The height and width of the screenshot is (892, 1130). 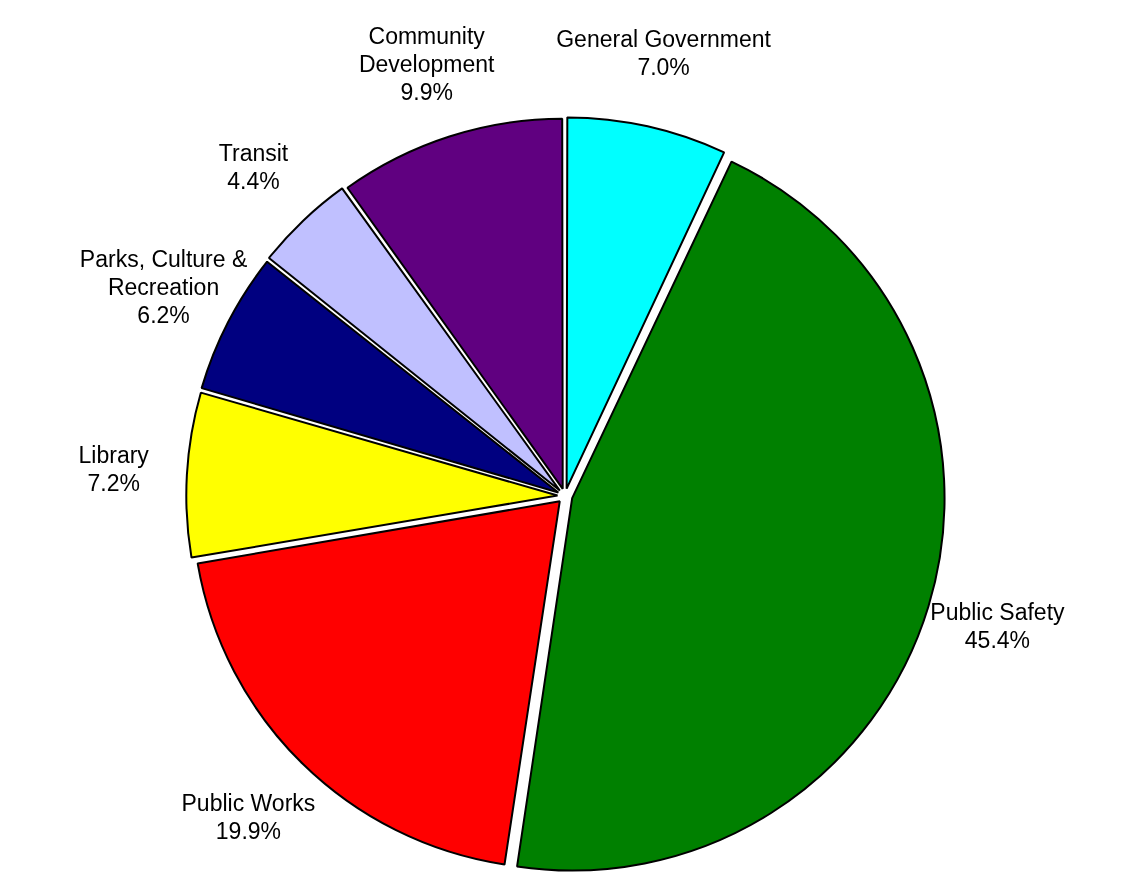 What do you see at coordinates (663, 67) in the screenshot?
I see `data-label: 7.0%` at bounding box center [663, 67].